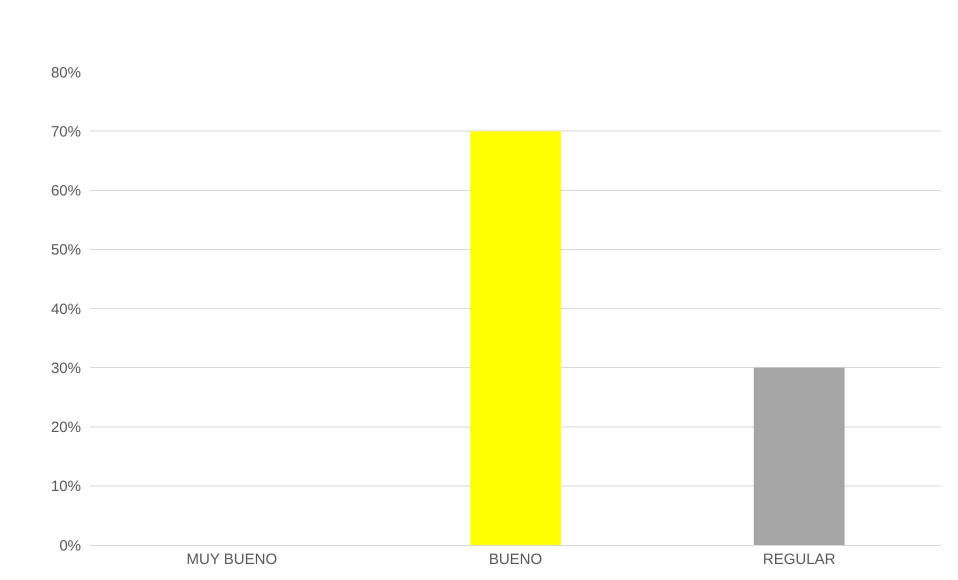 This screenshot has height=580, width=958. What do you see at coordinates (65, 73) in the screenshot?
I see `y-tick-label: 80%` at bounding box center [65, 73].